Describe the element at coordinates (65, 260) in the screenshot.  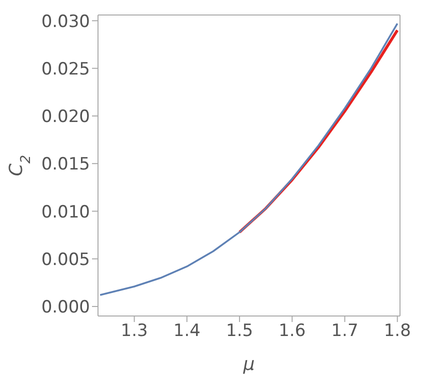
I see `y-tick-label: 0.005` at that location.